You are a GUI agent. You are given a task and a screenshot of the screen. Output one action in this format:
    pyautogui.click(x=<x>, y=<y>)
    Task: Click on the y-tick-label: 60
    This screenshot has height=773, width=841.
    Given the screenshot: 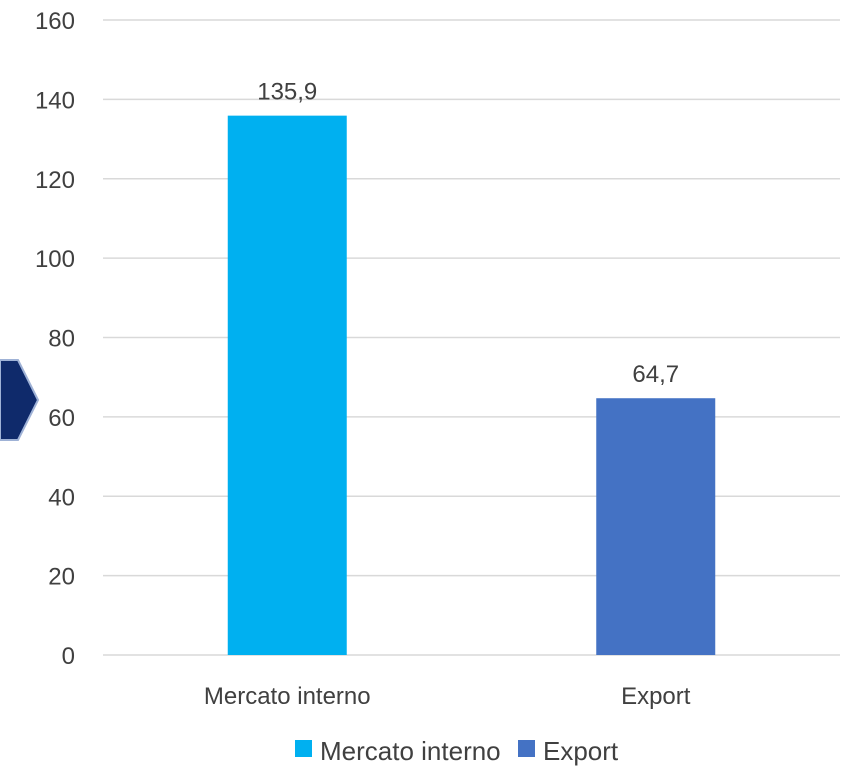 What is the action you would take?
    pyautogui.click(x=61, y=418)
    